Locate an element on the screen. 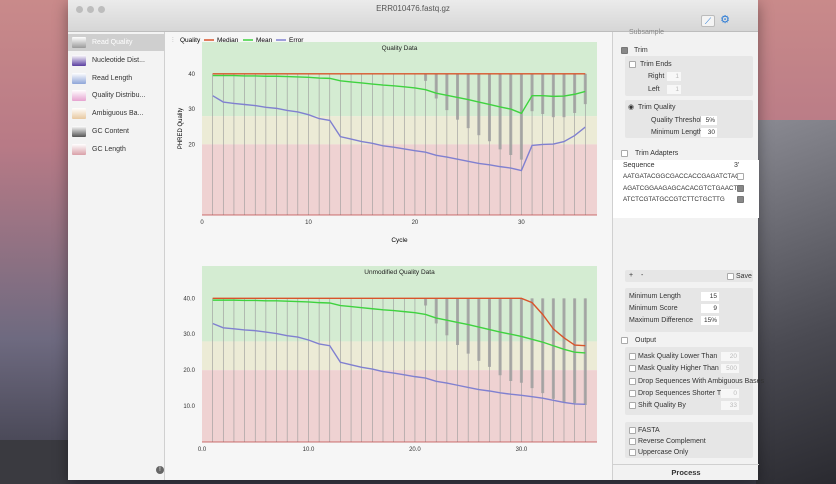 The height and width of the screenshot is (484, 836). max-diff-label: Maximum Difference is located at coordinates (661, 320).